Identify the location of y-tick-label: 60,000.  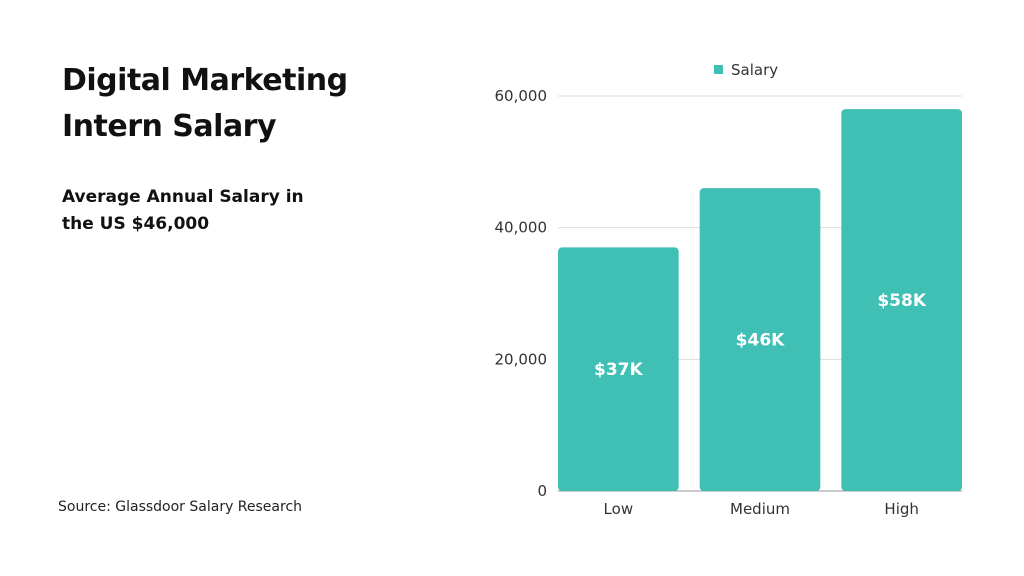
(521, 96).